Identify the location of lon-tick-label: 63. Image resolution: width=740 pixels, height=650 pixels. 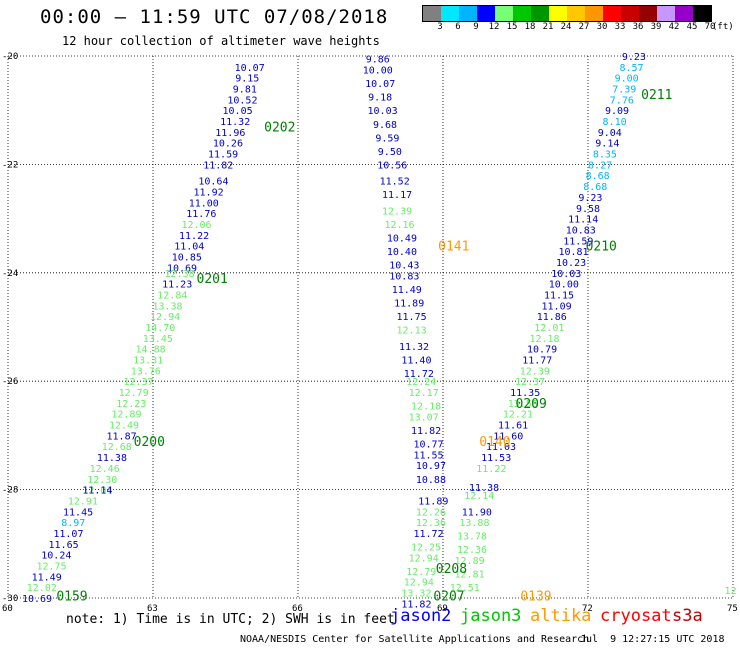
(152, 609).